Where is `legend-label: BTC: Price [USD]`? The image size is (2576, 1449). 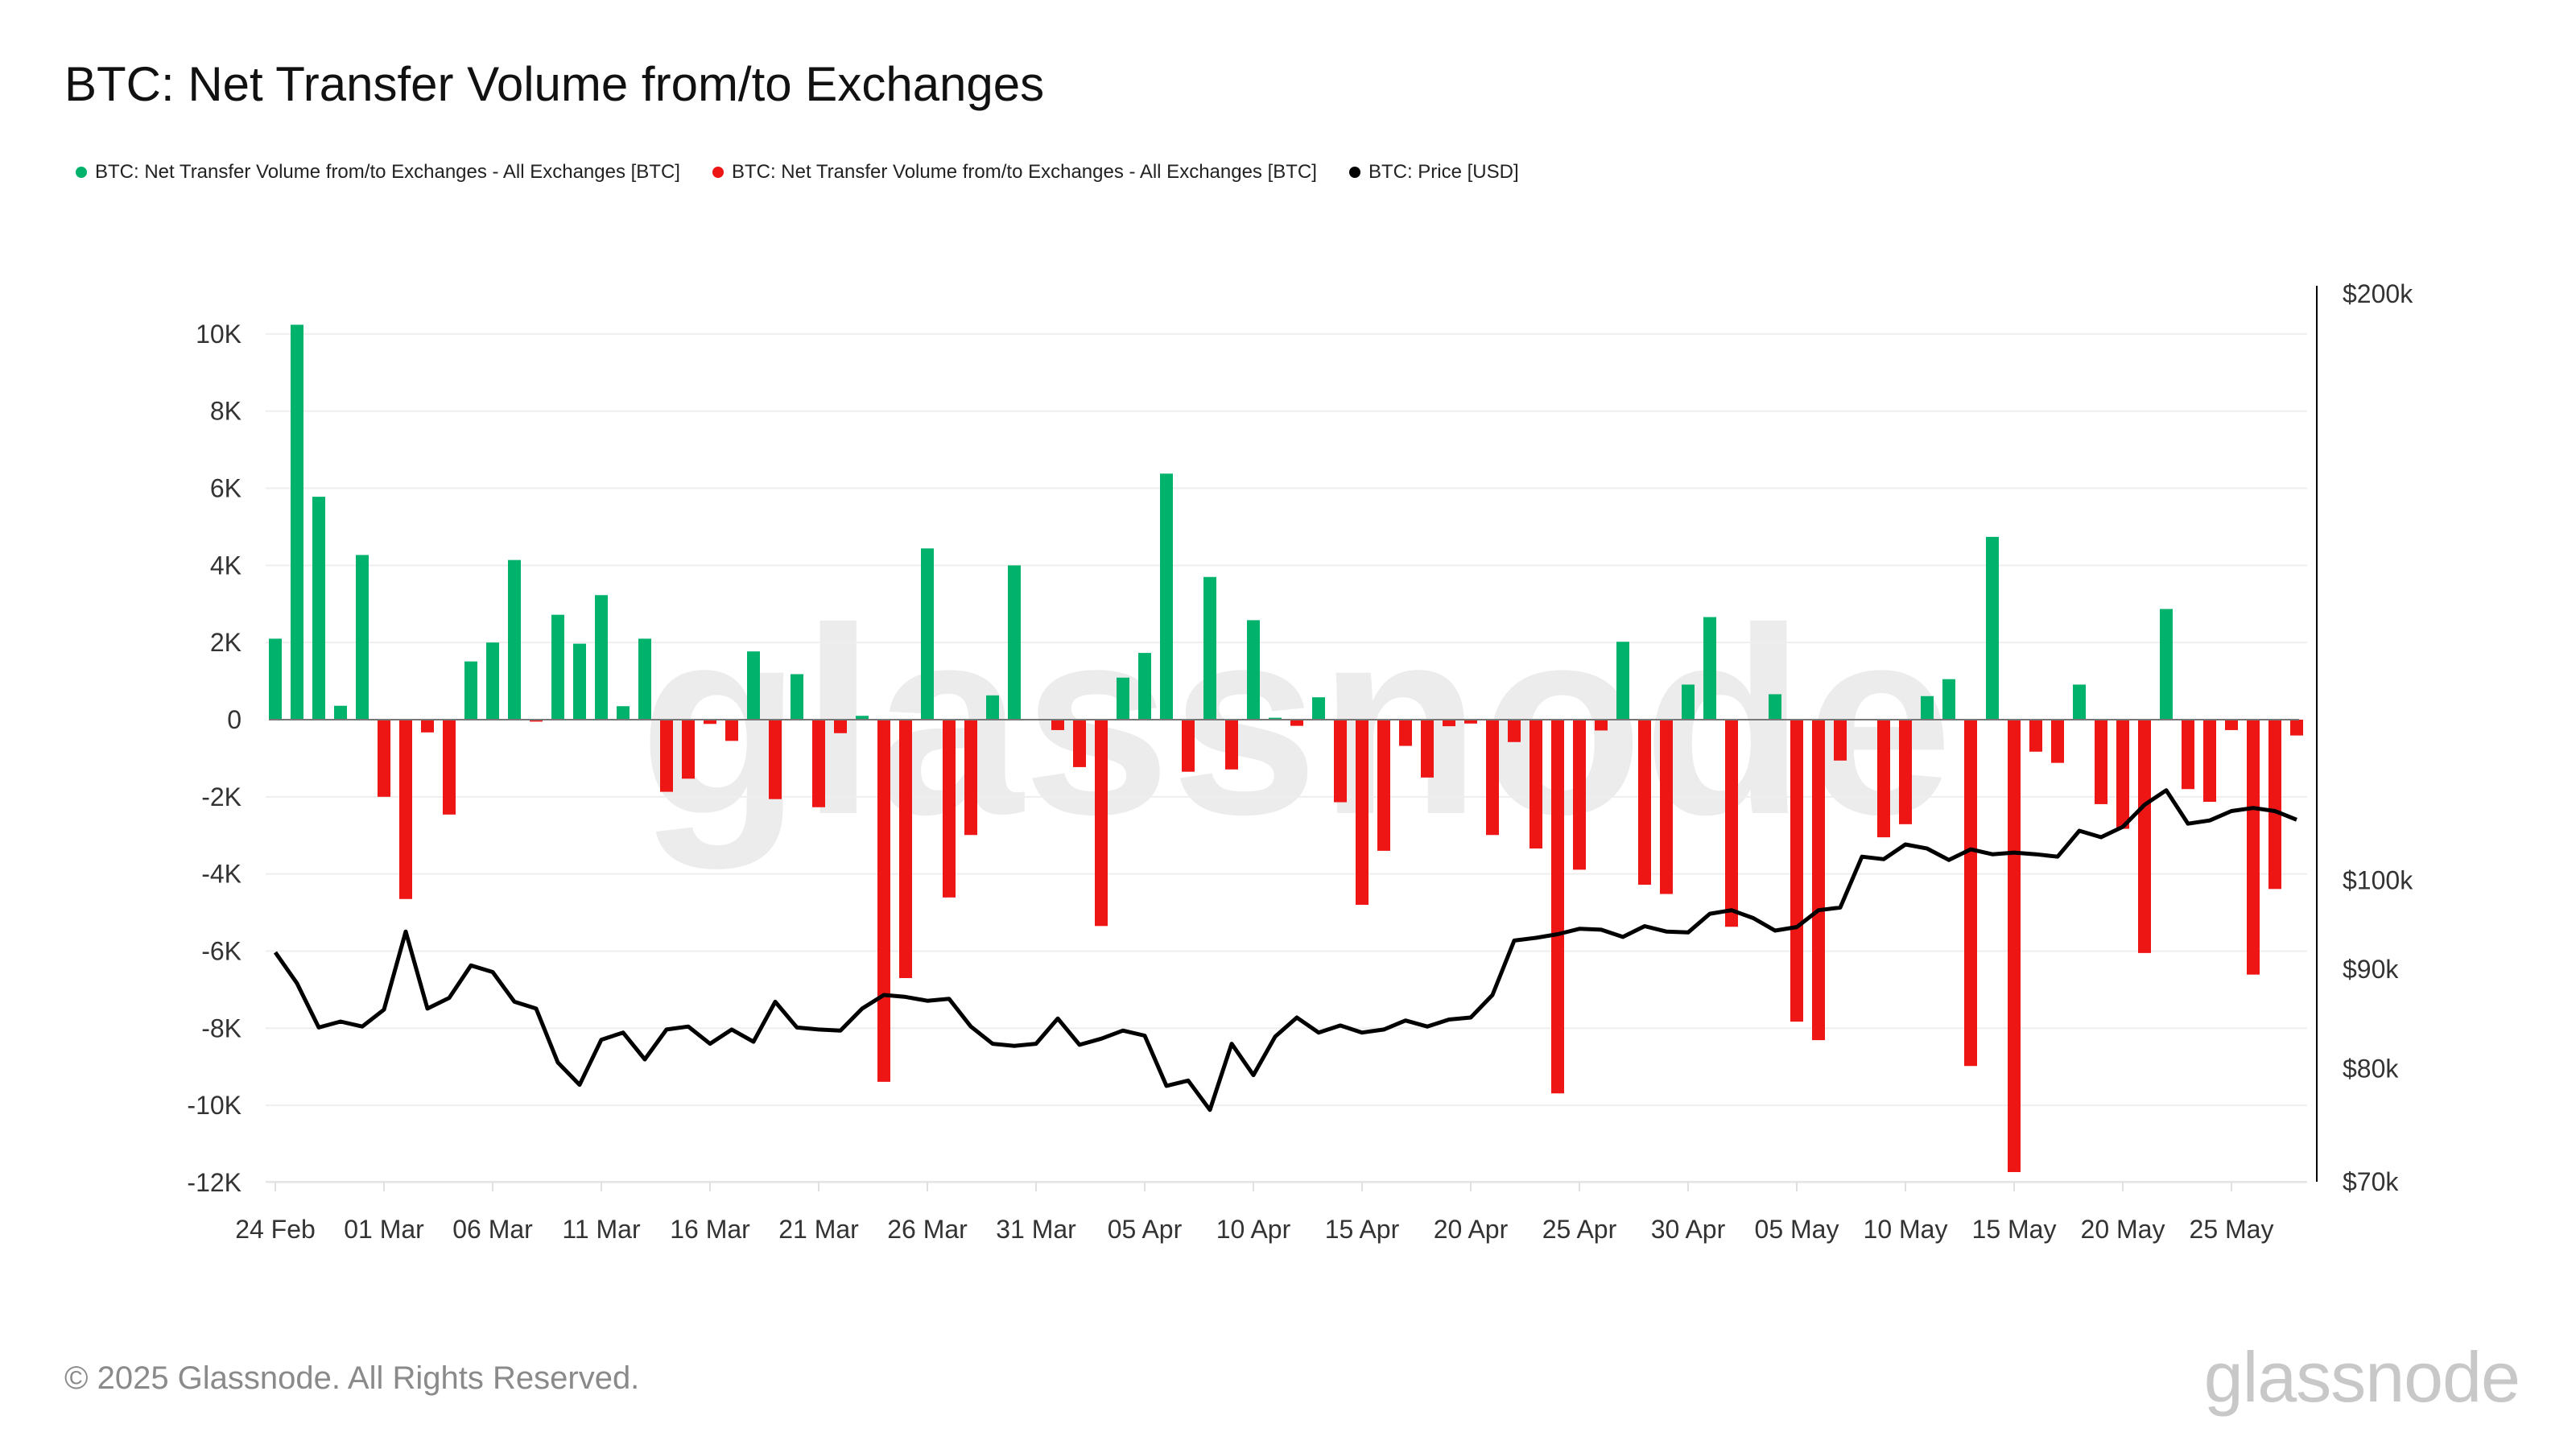 legend-label: BTC: Price [USD] is located at coordinates (1443, 172).